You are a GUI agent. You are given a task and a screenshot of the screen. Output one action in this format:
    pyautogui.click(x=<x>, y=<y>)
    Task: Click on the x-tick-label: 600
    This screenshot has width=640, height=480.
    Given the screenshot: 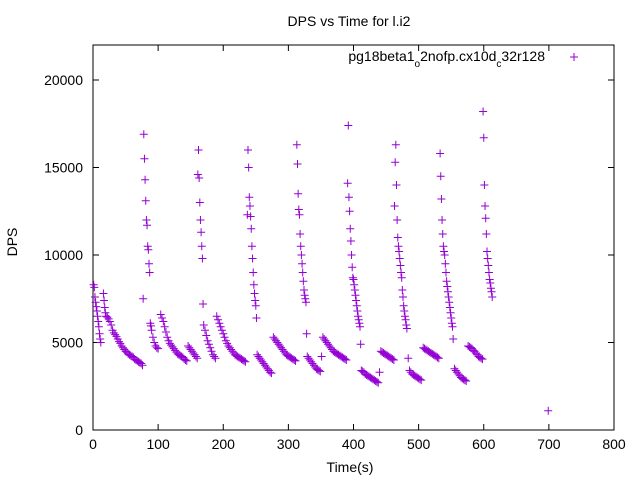 What is the action you would take?
    pyautogui.click(x=484, y=444)
    